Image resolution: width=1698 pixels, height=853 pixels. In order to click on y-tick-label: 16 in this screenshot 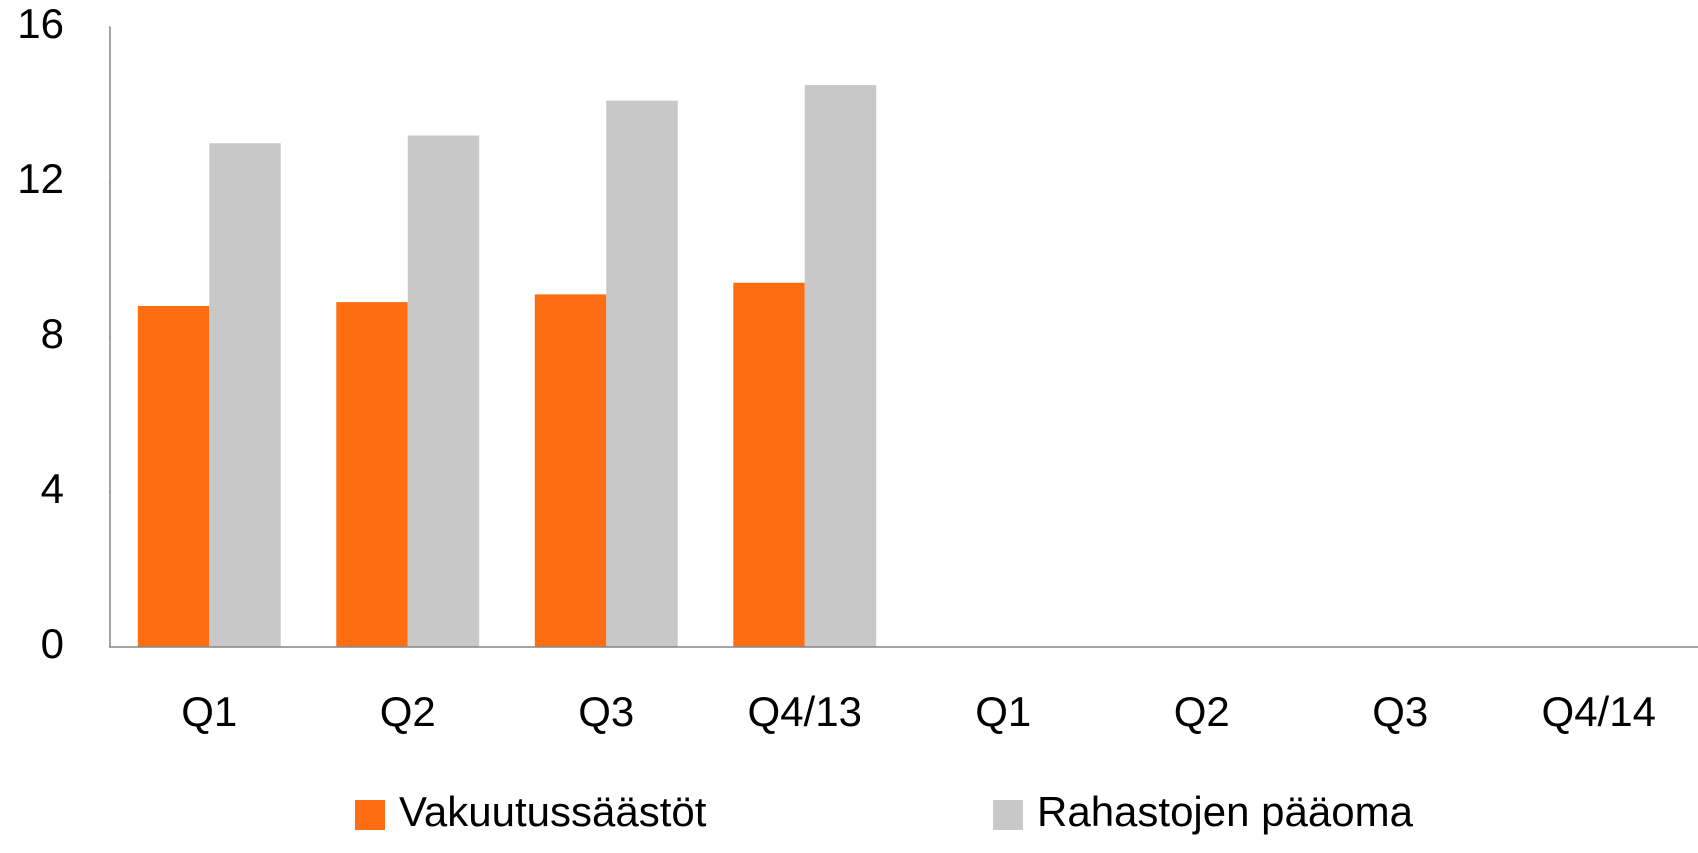, I will do `click(40, 23)`.